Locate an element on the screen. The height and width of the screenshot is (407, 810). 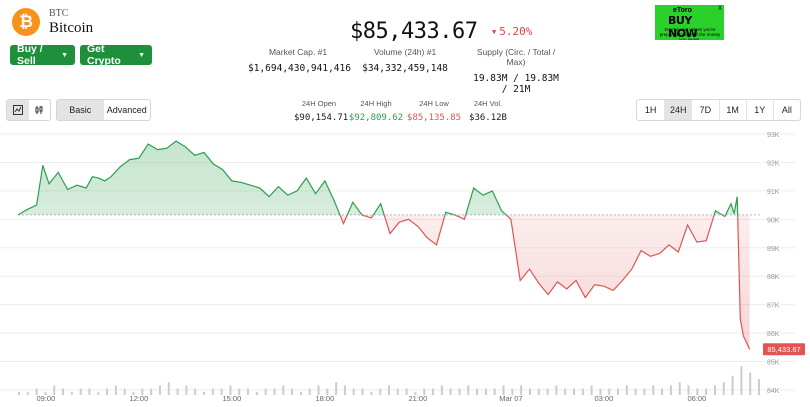
low-label: 24H Low is located at coordinates (434, 103).